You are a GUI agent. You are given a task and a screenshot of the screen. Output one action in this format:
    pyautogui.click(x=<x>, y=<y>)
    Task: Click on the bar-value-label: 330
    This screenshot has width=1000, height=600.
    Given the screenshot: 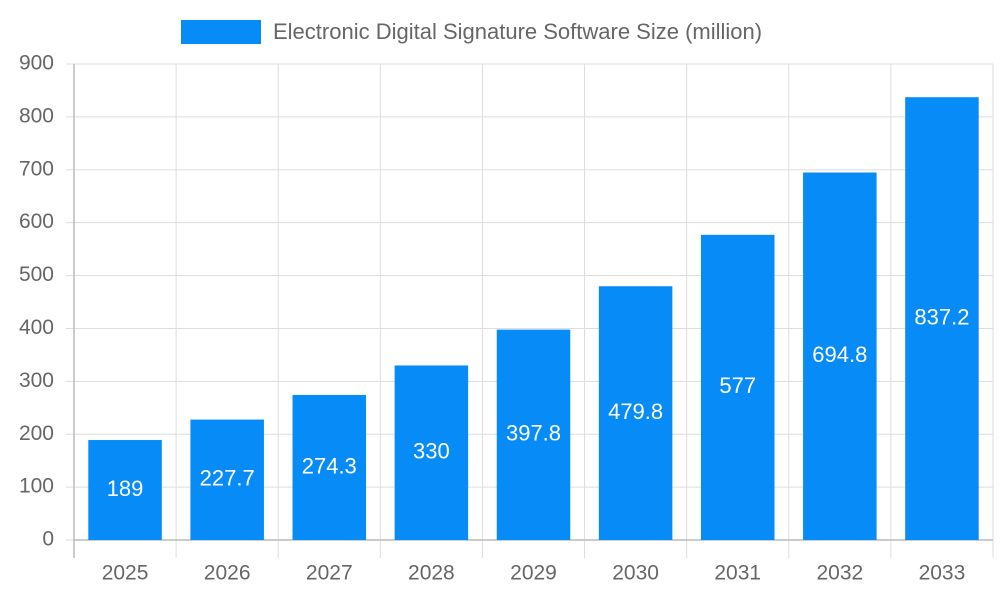 What is the action you would take?
    pyautogui.click(x=431, y=451)
    